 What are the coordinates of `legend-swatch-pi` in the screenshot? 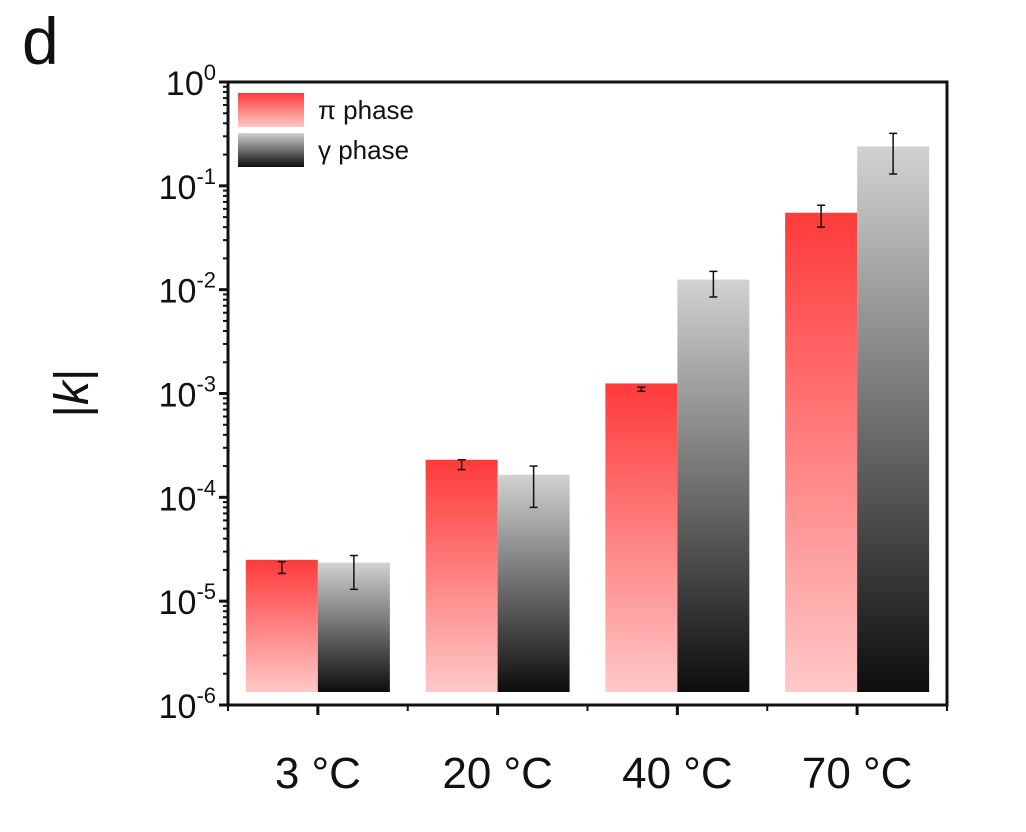 It's located at (271, 110).